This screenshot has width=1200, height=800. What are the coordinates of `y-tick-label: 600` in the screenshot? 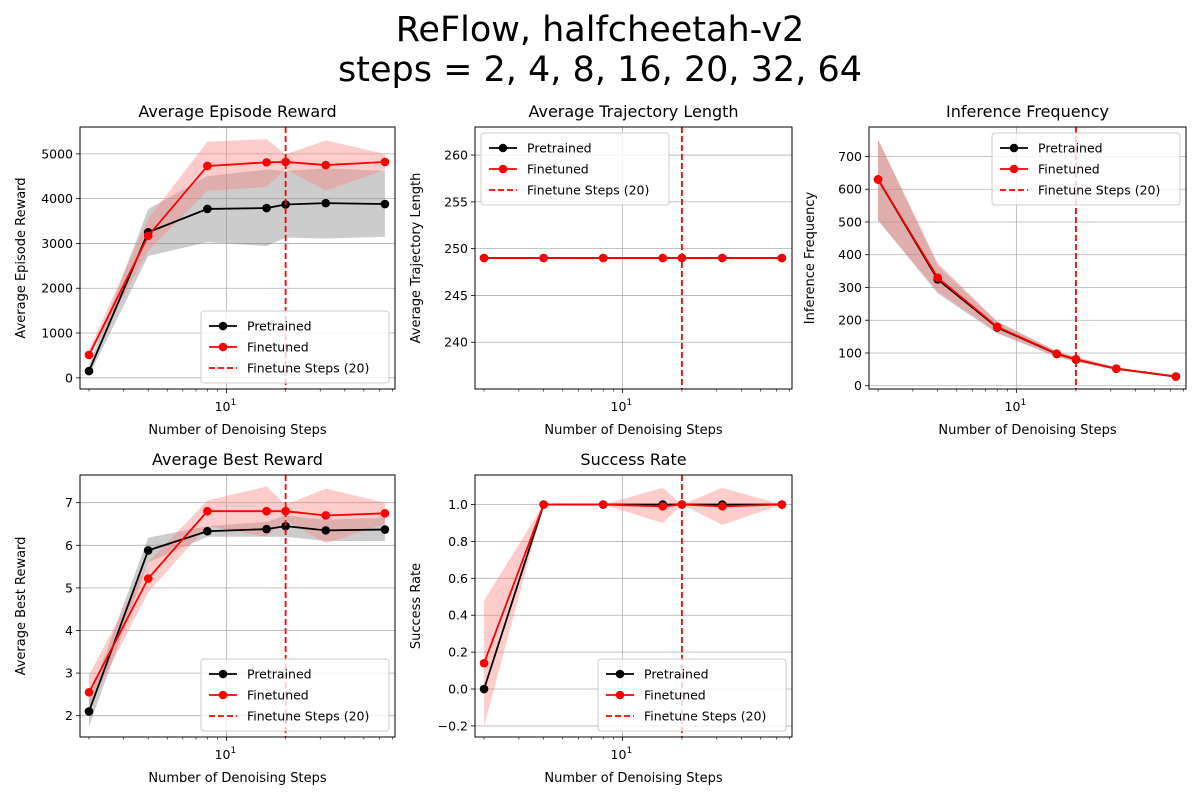 It's located at (850, 189).